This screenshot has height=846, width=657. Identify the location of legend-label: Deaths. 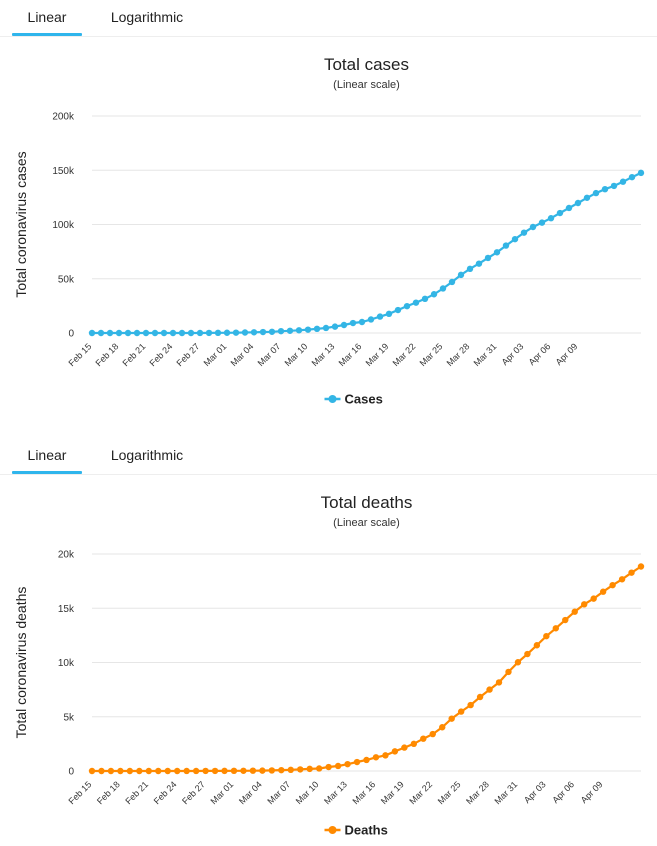
(366, 830).